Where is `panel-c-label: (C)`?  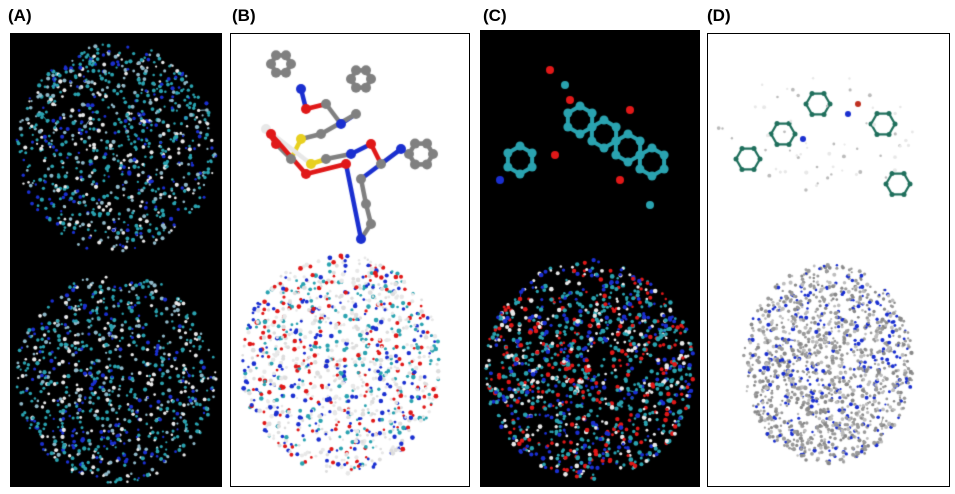 panel-c-label: (C) is located at coordinates (495, 15).